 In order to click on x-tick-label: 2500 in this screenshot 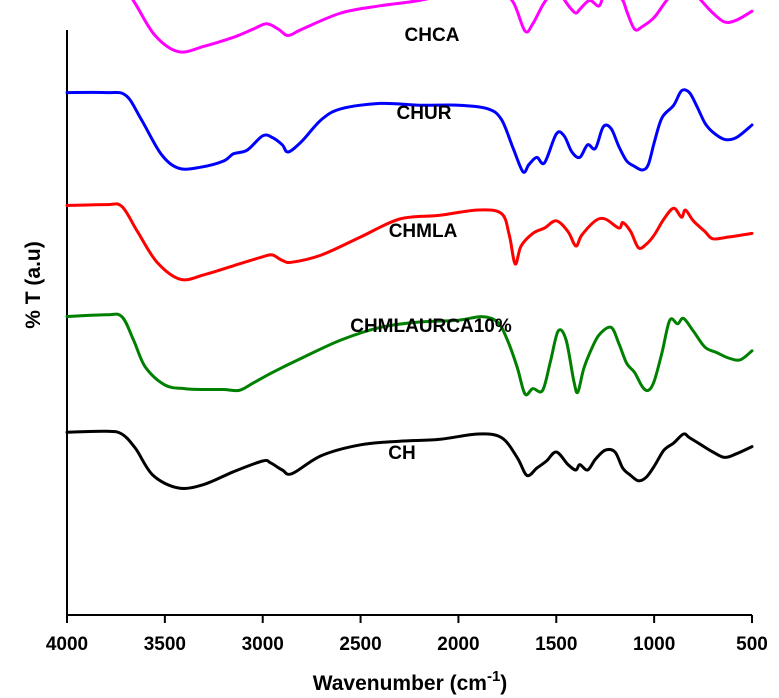, I will do `click(360, 644)`.